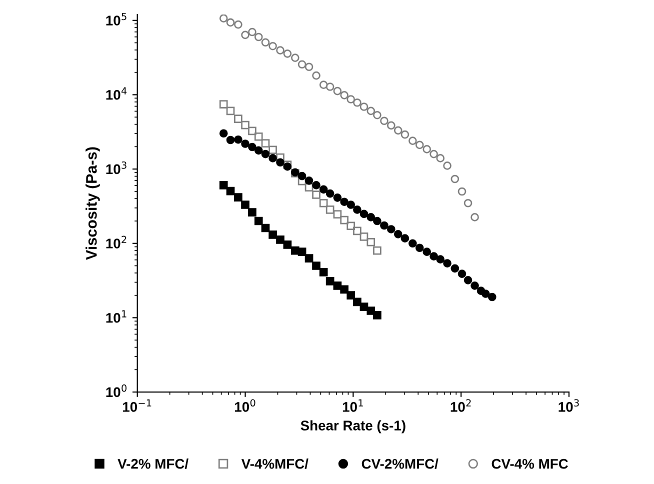 The height and width of the screenshot is (484, 654). I want to click on x-tick-label: 10$^{1}$, so click(352, 405).